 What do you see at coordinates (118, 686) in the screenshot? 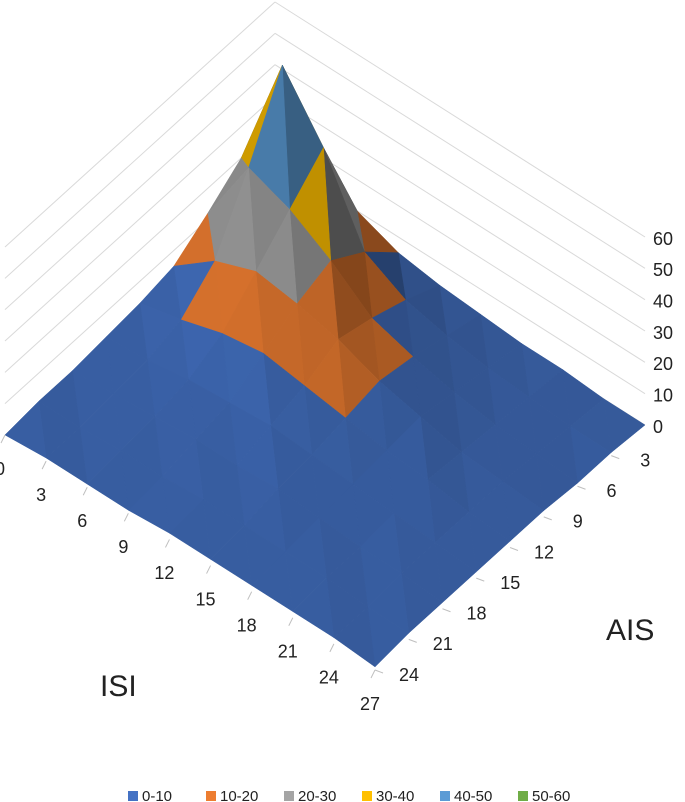
I see `x-axis-title: ISI` at bounding box center [118, 686].